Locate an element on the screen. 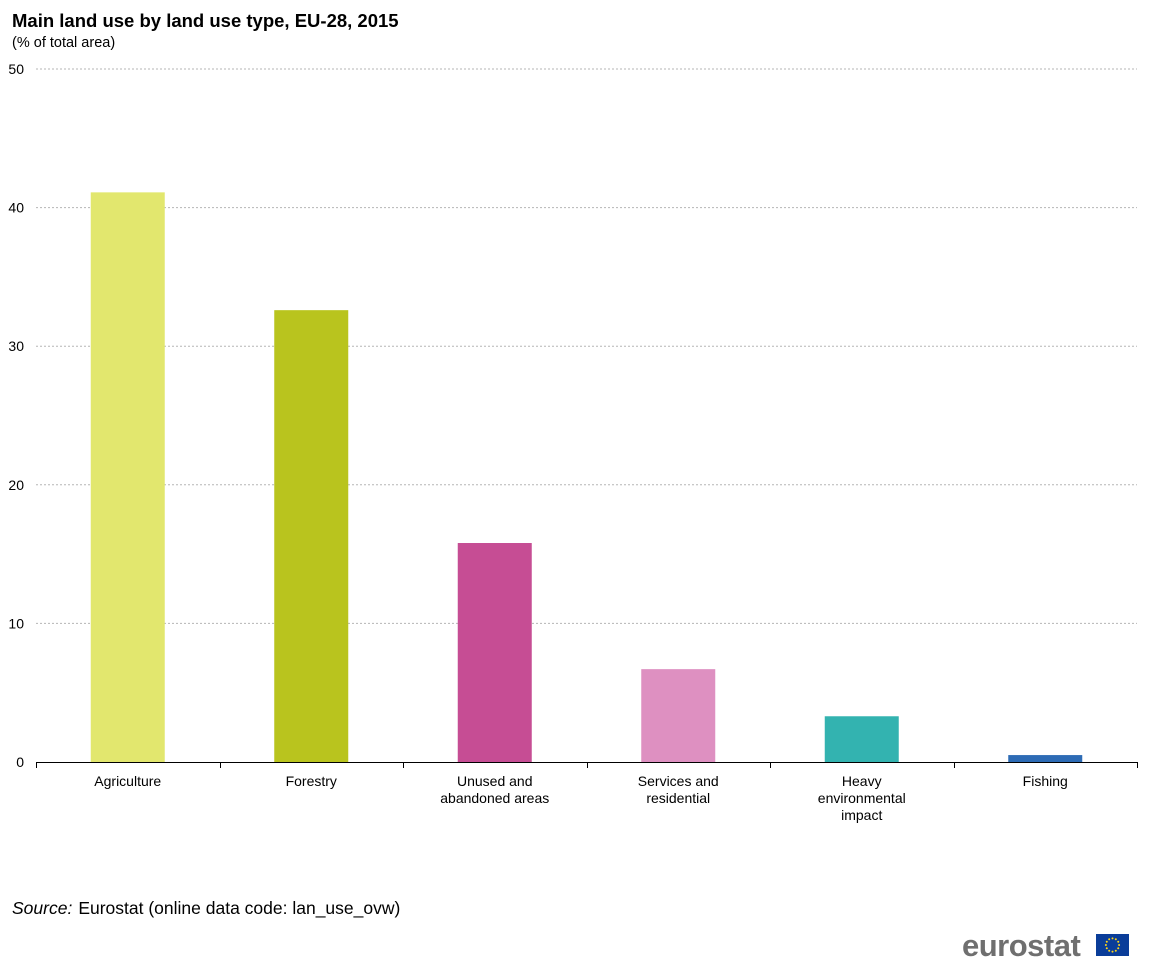 This screenshot has width=1150, height=980. eu-flag-icon is located at coordinates (1112, 945).